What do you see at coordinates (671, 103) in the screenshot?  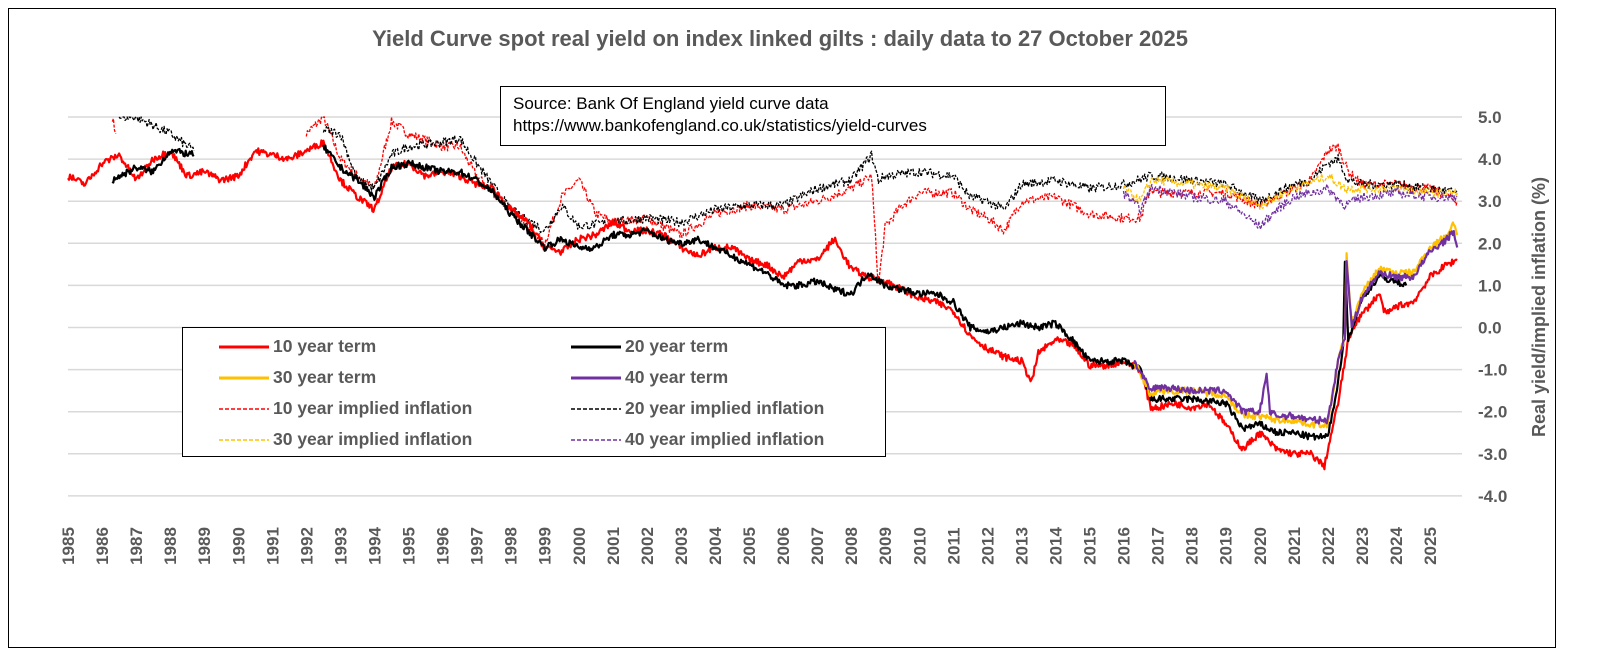 I see `source-line: Source: Bank Of England yield curve data` at bounding box center [671, 103].